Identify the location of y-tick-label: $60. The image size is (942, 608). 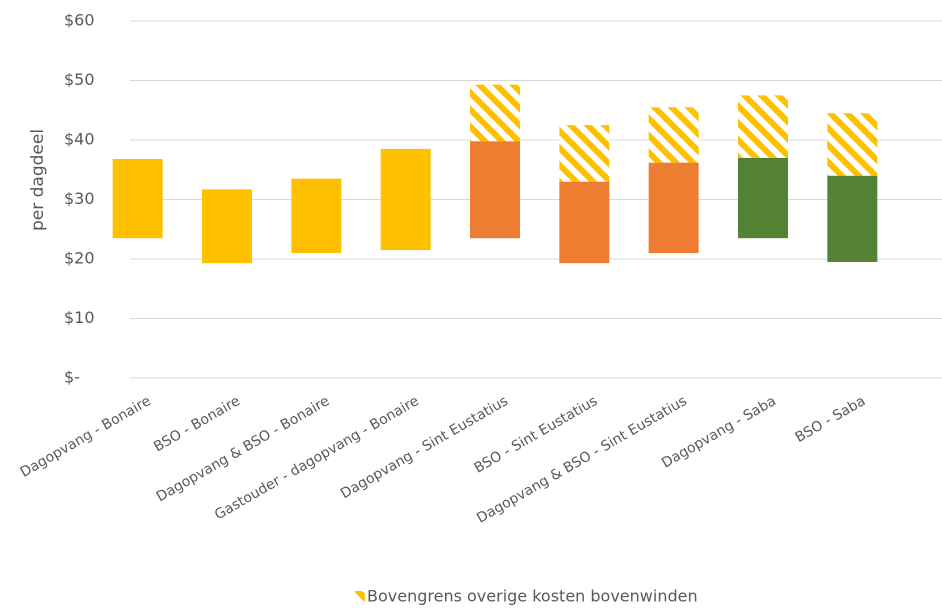
(79, 20).